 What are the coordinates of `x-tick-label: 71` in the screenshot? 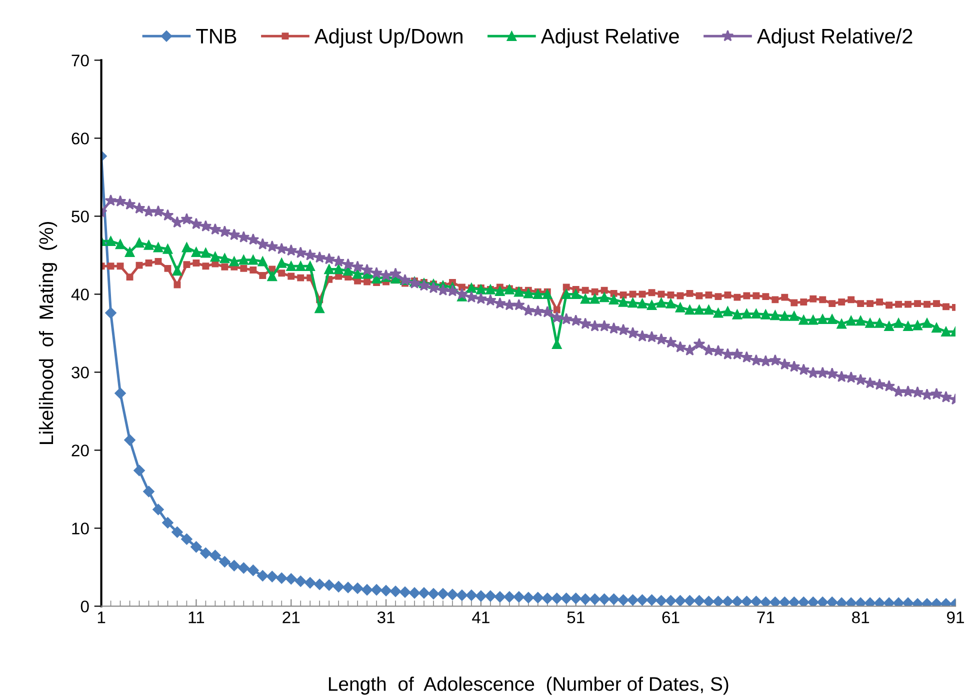 It's located at (765, 618).